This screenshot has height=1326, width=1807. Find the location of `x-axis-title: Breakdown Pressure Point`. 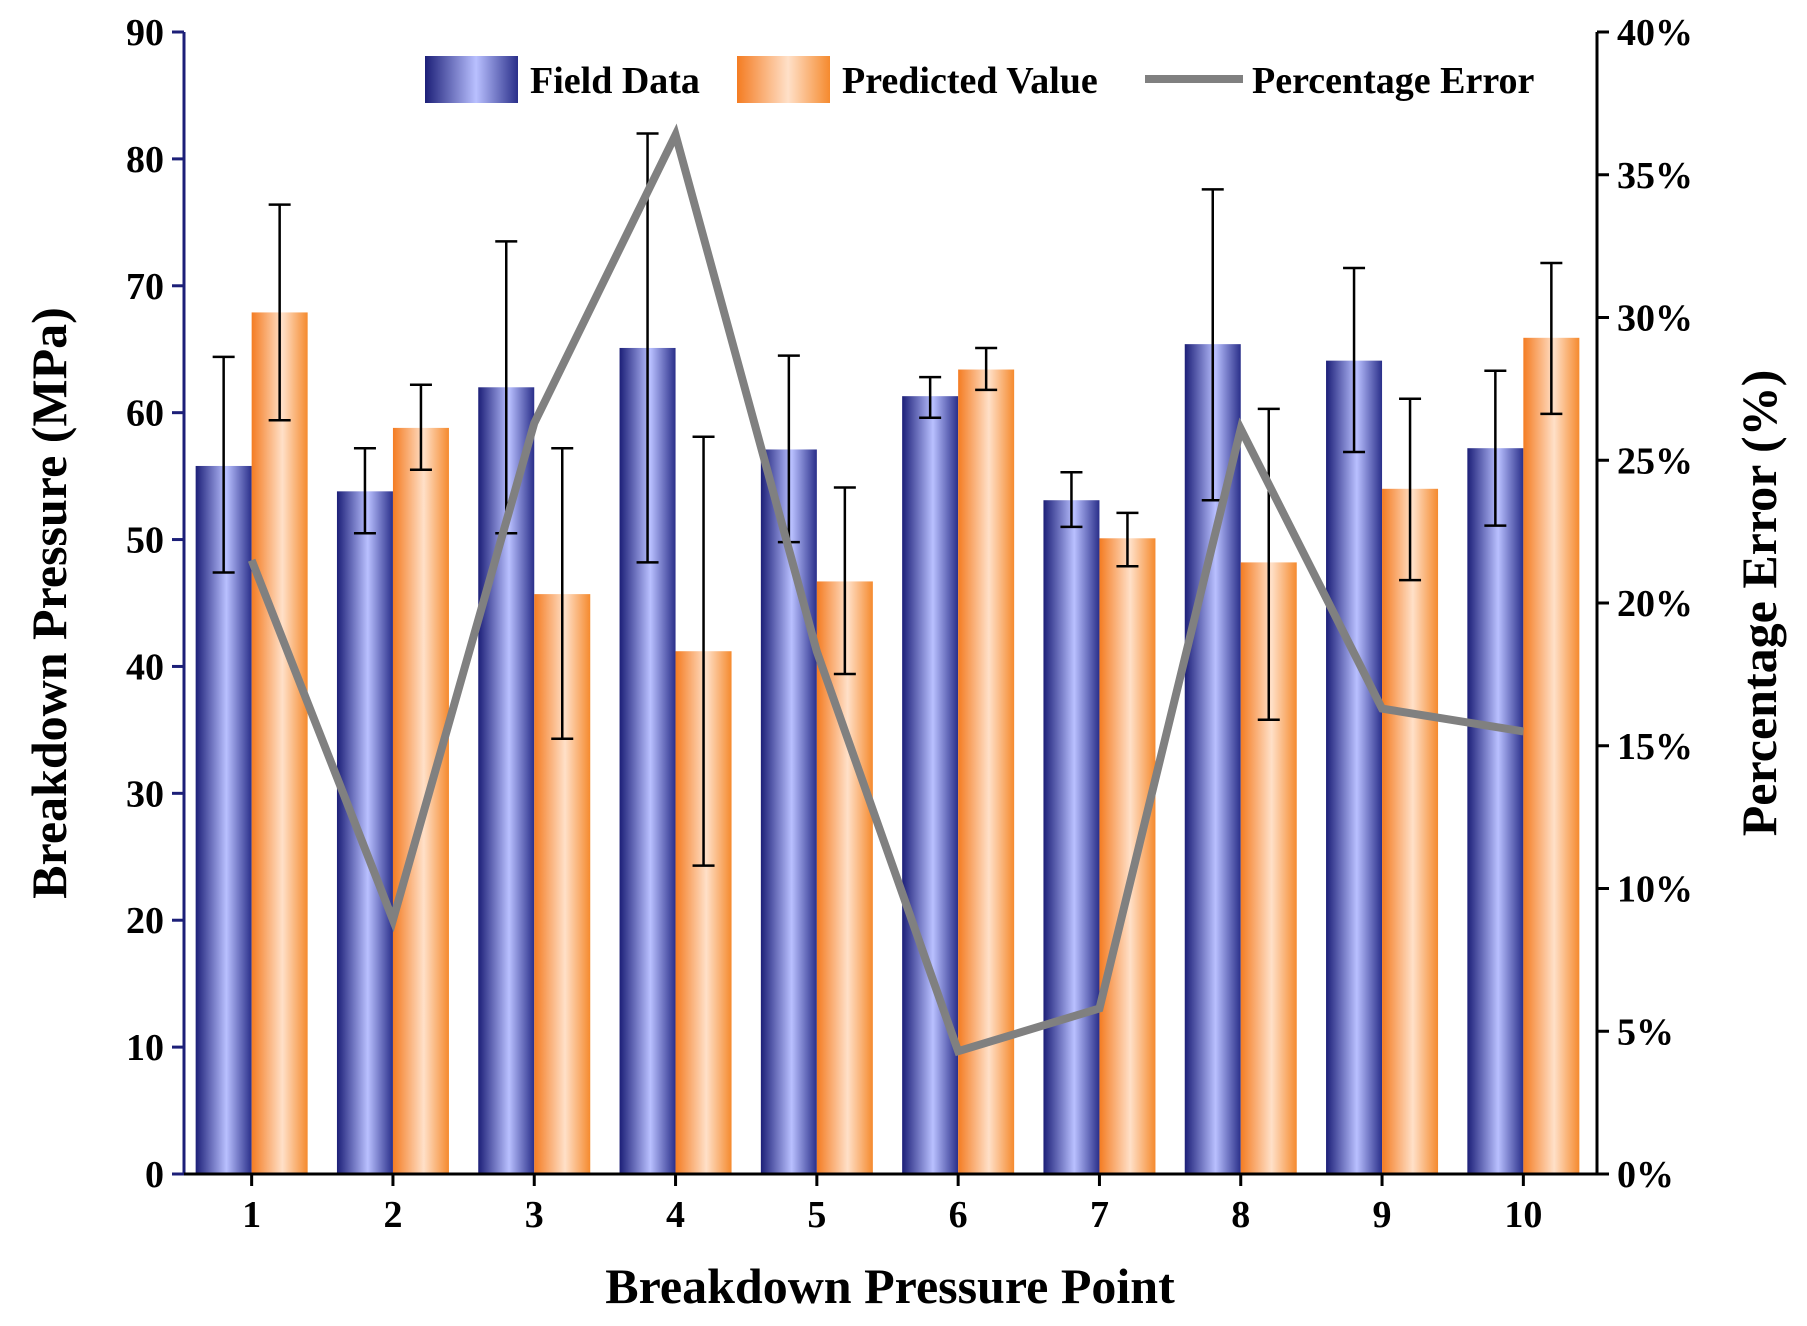

x-axis-title: Breakdown Pressure Point is located at coordinates (890, 1286).